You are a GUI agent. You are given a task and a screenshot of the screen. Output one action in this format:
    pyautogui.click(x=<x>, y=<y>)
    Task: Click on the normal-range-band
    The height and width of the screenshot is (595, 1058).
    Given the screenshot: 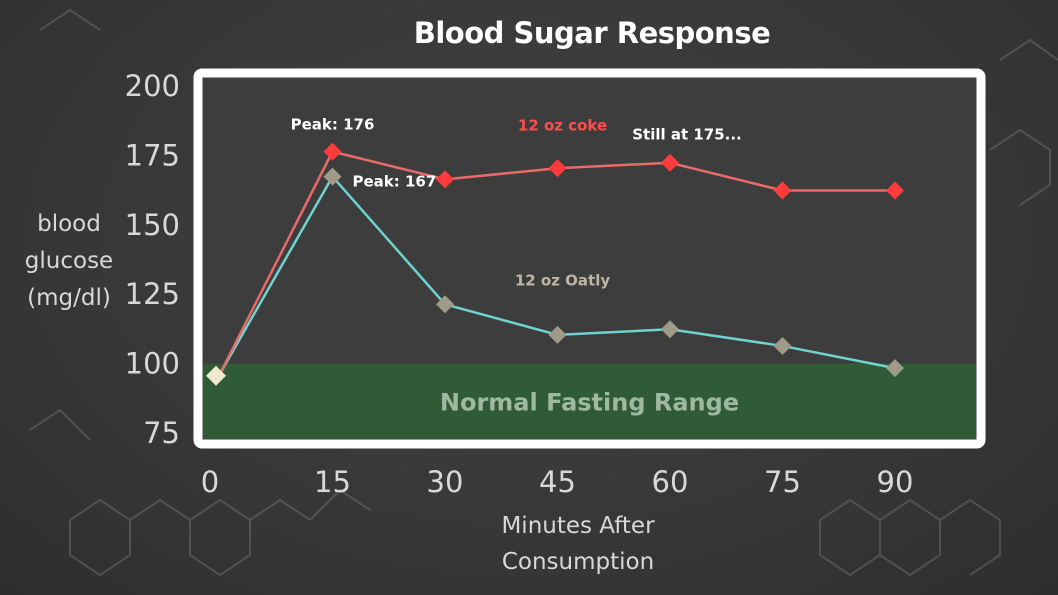 What is the action you would take?
    pyautogui.click(x=589, y=401)
    